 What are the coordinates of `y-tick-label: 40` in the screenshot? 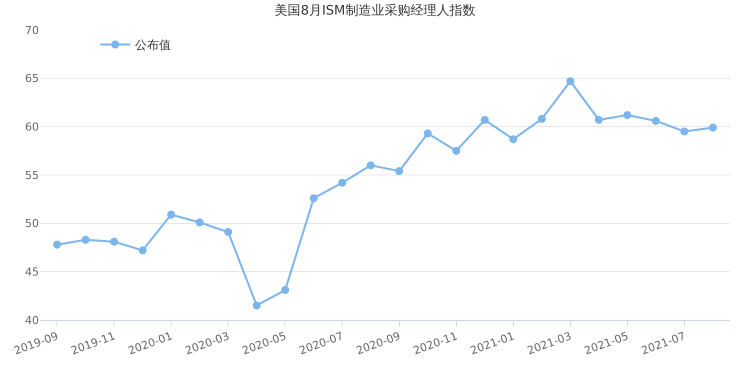 It's located at (32, 320).